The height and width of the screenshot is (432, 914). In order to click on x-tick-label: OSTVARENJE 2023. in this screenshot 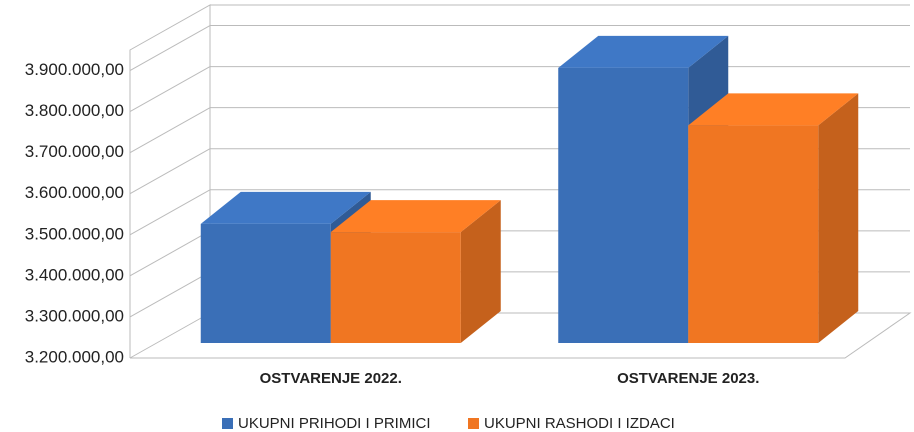, I will do `click(688, 378)`.